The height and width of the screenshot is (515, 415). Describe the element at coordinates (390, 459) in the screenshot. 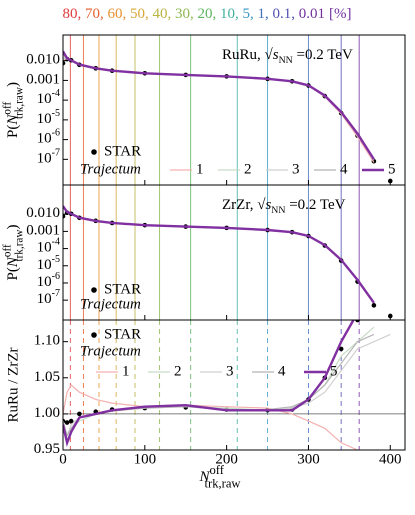

I see `x-tick-label: 400` at that location.